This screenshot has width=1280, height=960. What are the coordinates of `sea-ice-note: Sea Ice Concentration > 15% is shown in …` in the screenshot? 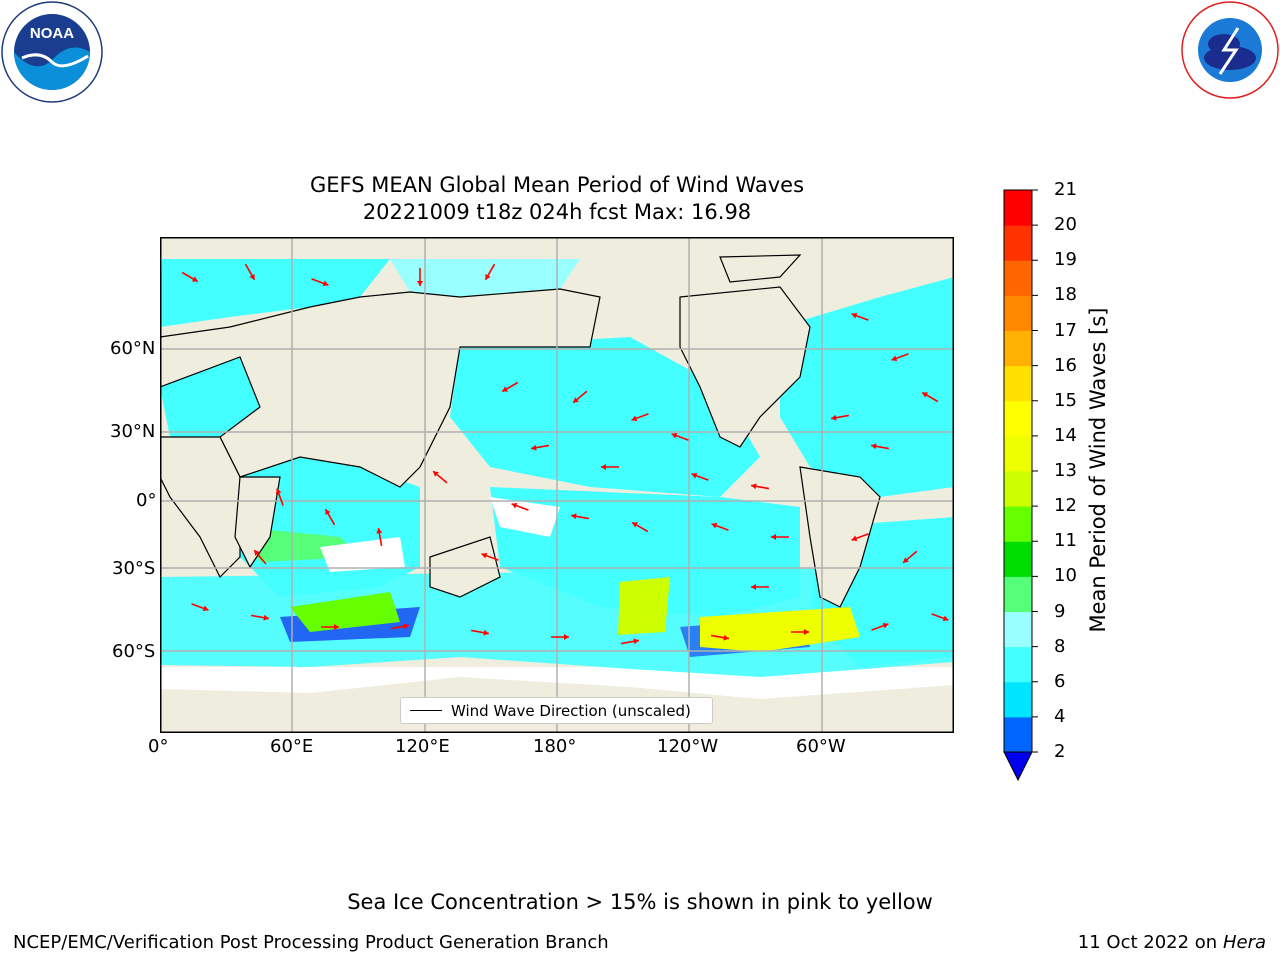 It's located at (640, 902).